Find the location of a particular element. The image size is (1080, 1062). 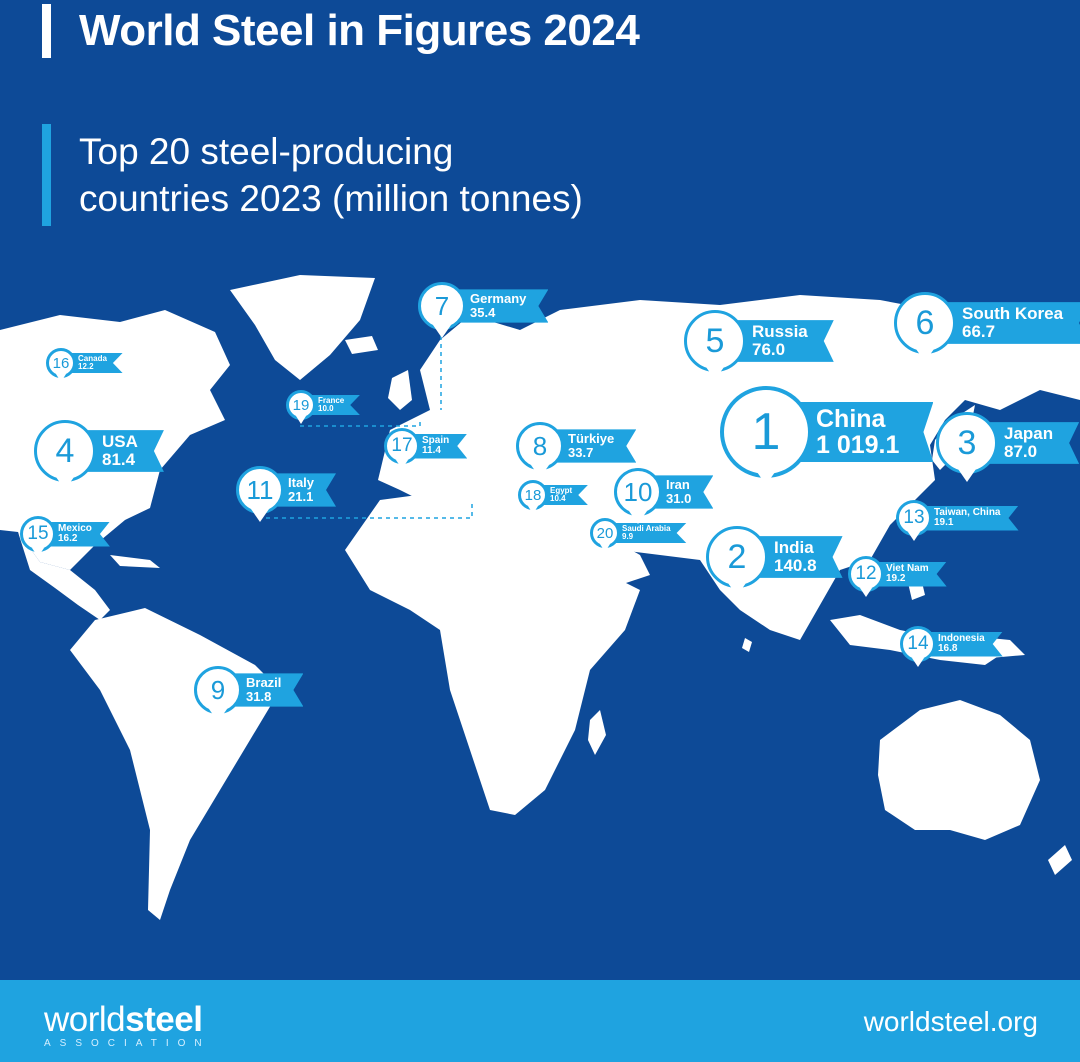

leader-lines is located at coordinates (365, 423).